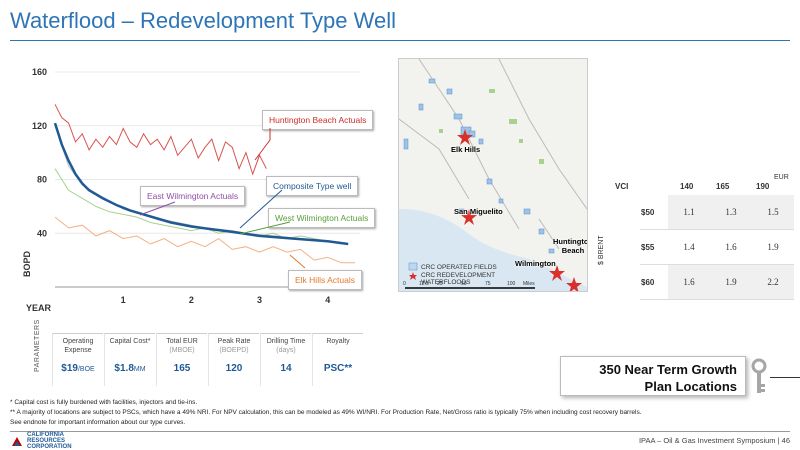 The image size is (800, 450). I want to click on param-sub: (days), so click(286, 350).